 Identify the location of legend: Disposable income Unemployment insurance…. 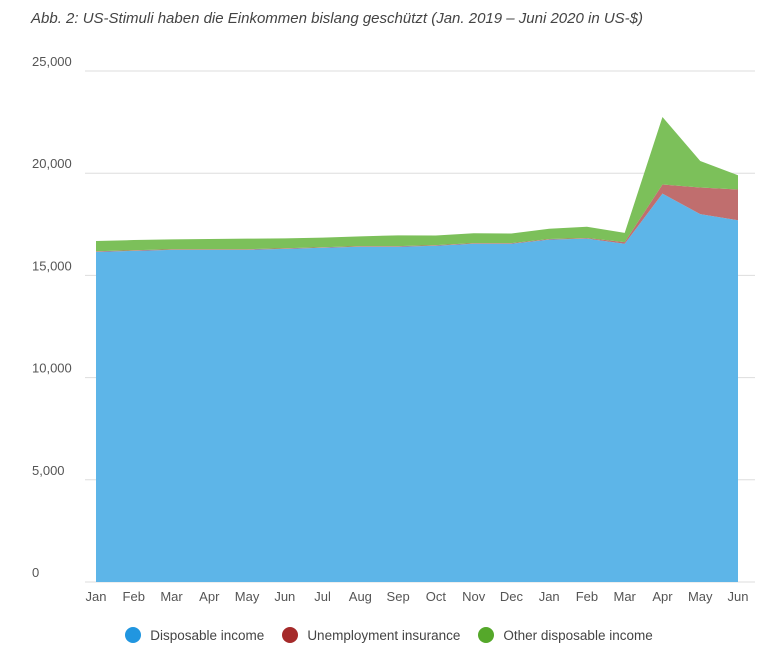
(389, 635).